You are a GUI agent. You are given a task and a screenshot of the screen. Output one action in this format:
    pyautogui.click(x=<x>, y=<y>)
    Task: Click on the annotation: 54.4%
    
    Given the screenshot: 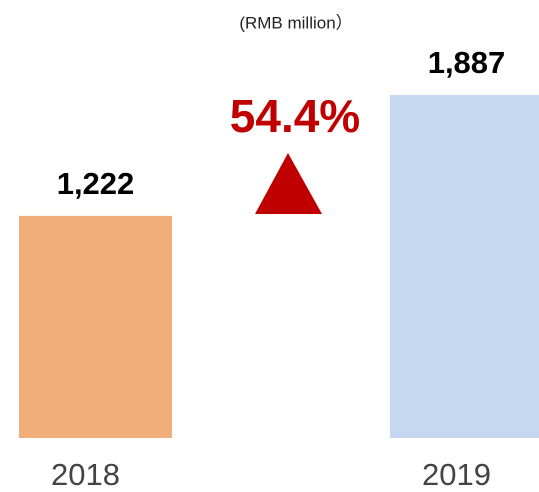 What is the action you would take?
    pyautogui.click(x=295, y=116)
    